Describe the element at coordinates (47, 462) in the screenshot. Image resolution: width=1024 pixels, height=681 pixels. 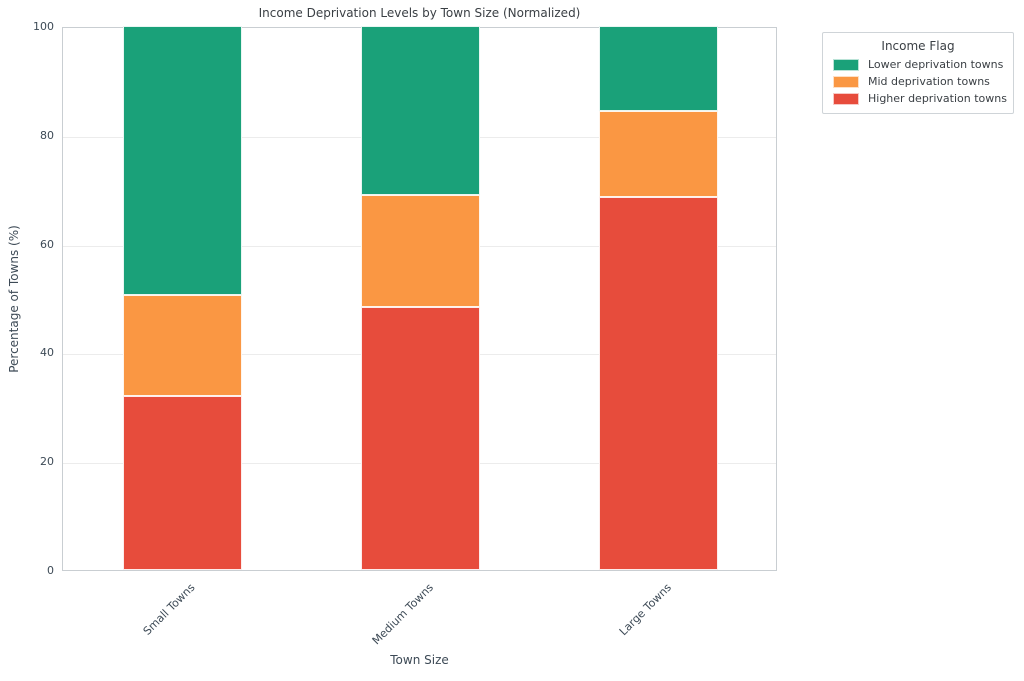
I see `y-tick-label: 20` at that location.